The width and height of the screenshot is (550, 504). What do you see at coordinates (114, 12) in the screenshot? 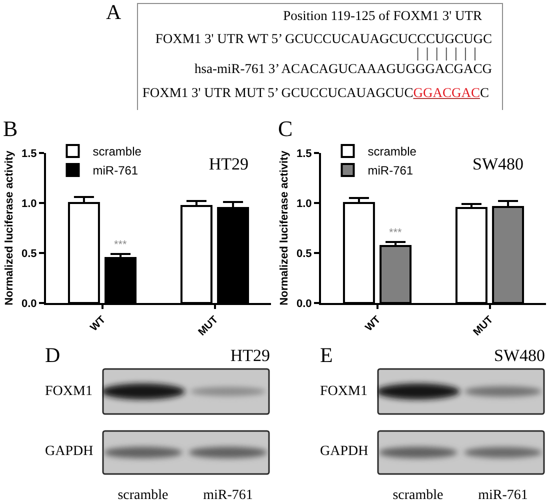
I see `text: A` at bounding box center [114, 12].